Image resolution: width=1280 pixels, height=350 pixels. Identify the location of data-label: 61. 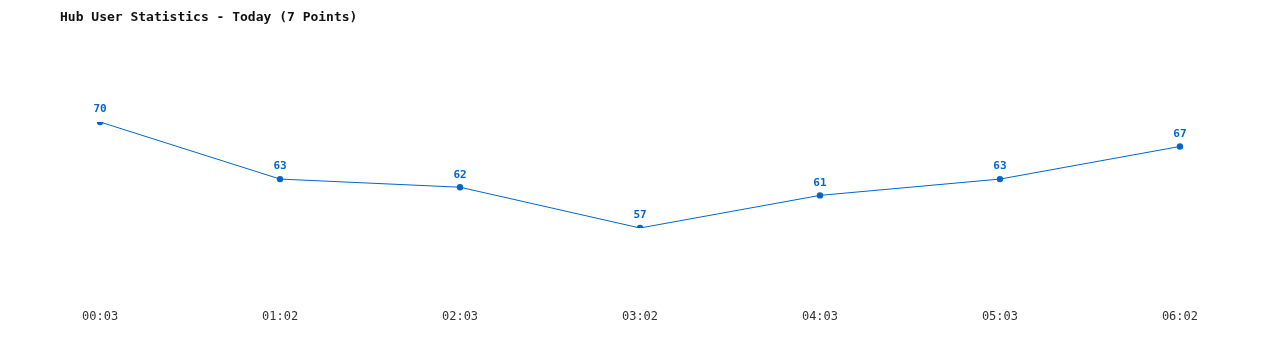
(820, 182).